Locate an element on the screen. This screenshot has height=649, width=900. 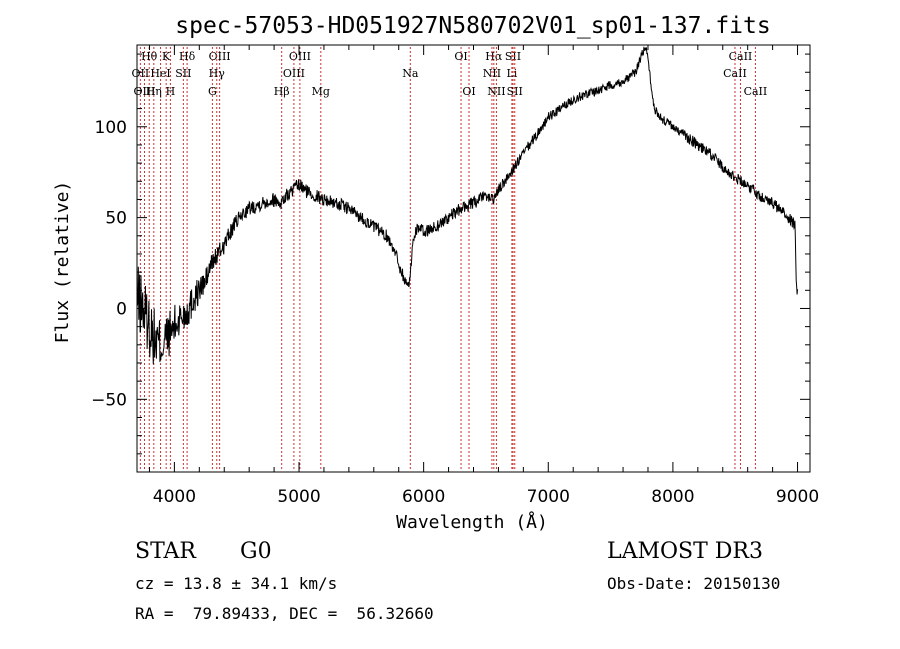
spectral-subclass: G0 is located at coordinates (256, 551).